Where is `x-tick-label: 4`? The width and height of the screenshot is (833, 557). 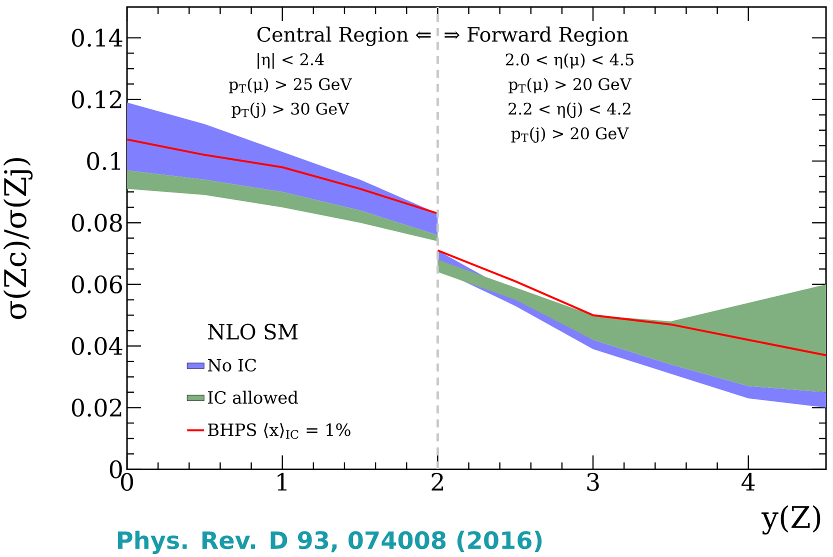
x-tick-label: 4 is located at coordinates (748, 481).